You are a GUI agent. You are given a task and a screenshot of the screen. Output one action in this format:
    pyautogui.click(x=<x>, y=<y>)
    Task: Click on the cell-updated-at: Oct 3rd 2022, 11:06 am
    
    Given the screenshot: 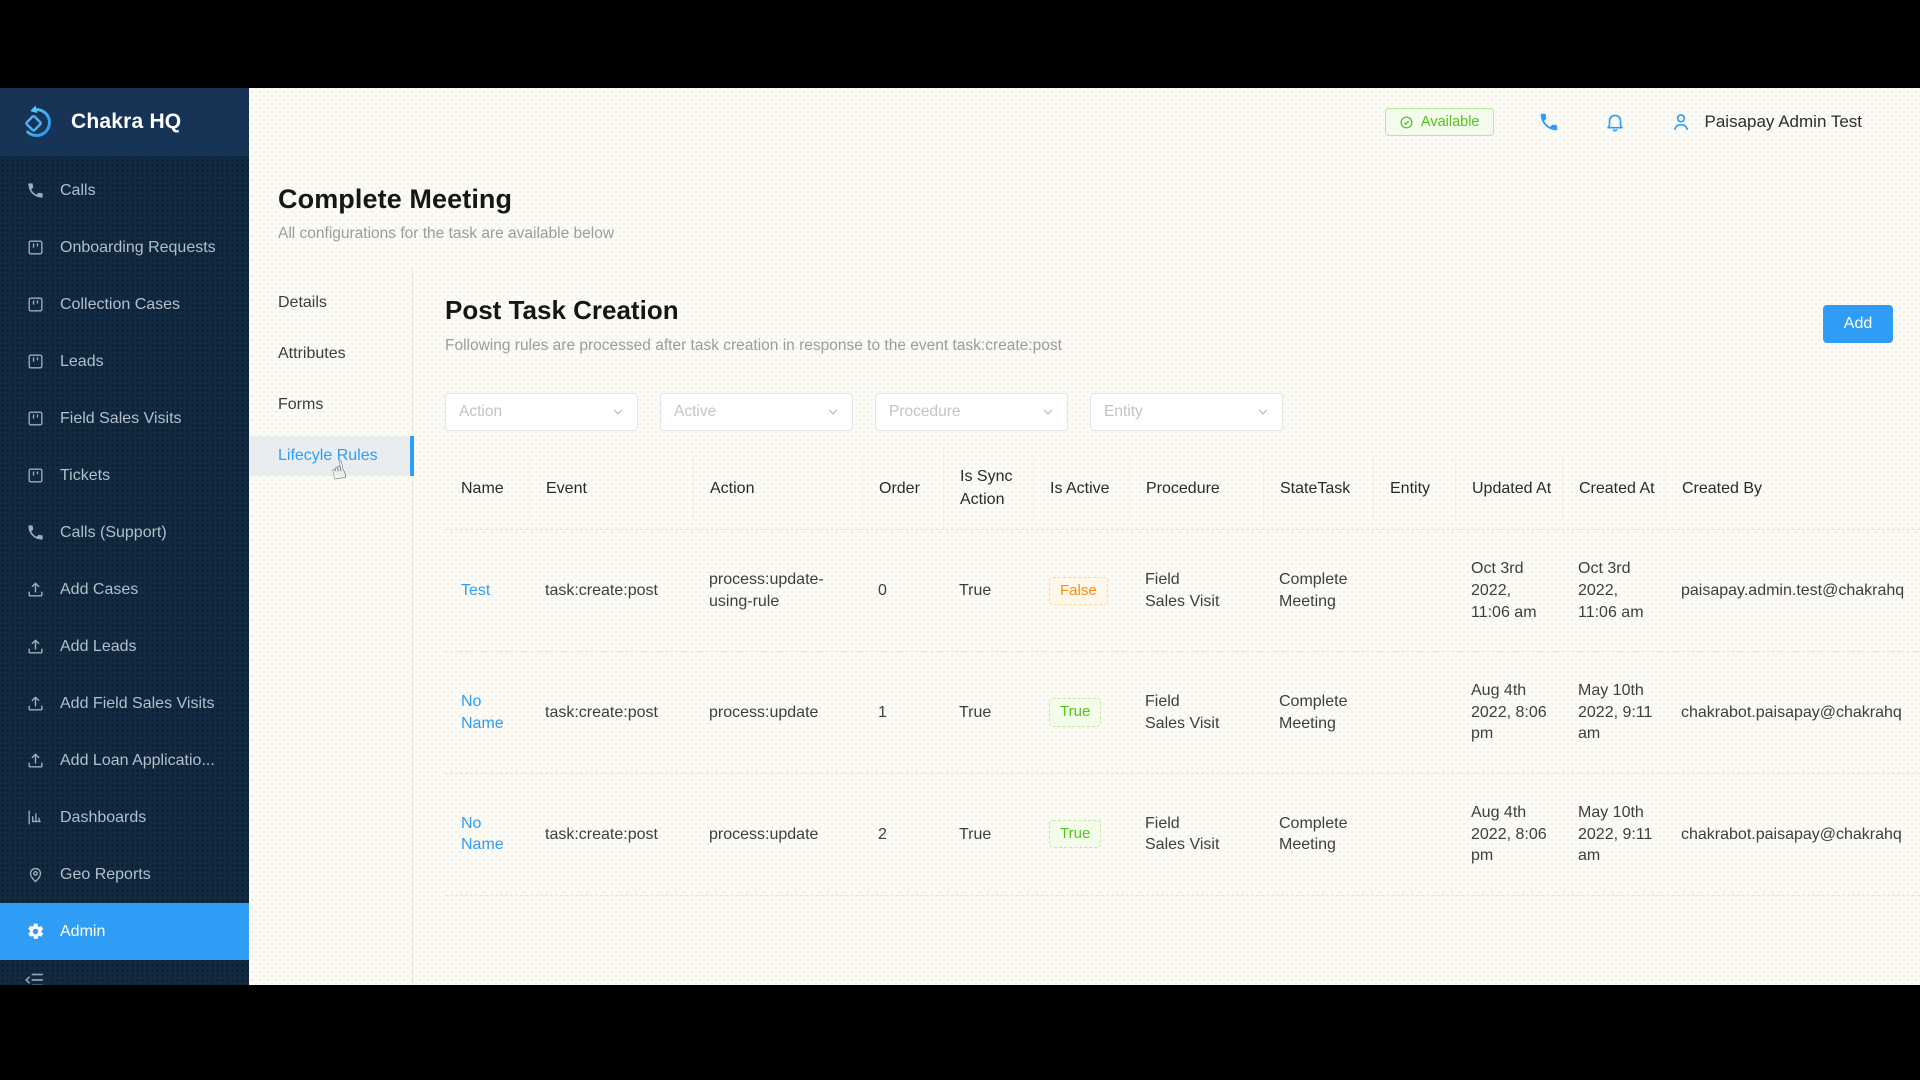 What is the action you would take?
    pyautogui.click(x=1504, y=590)
    